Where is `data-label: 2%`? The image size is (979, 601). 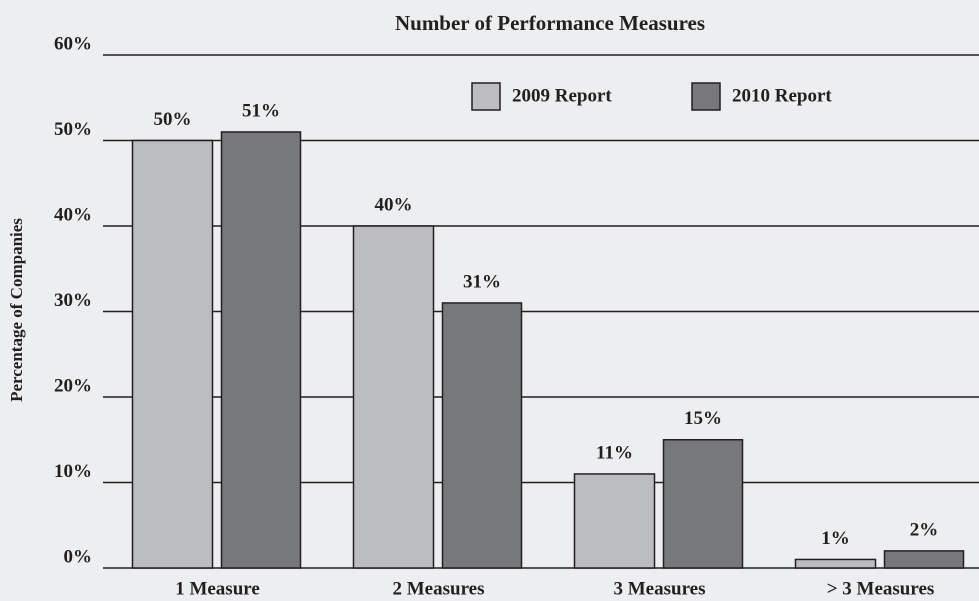 data-label: 2% is located at coordinates (924, 529).